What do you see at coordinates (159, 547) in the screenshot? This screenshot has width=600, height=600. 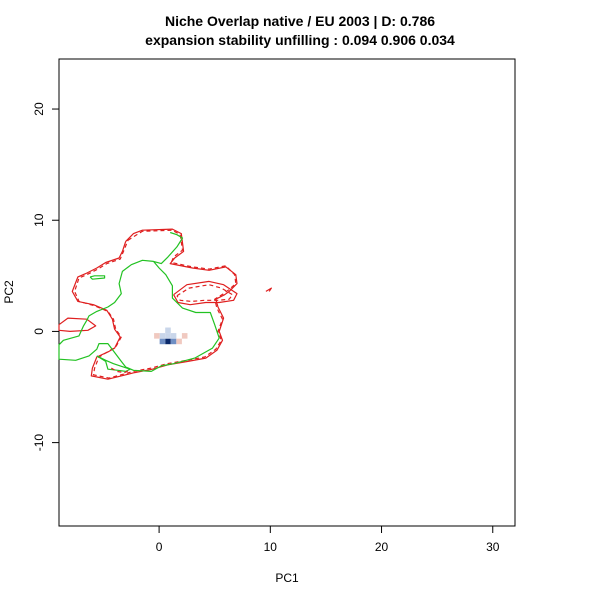 I see `x-tick-label: 0` at bounding box center [159, 547].